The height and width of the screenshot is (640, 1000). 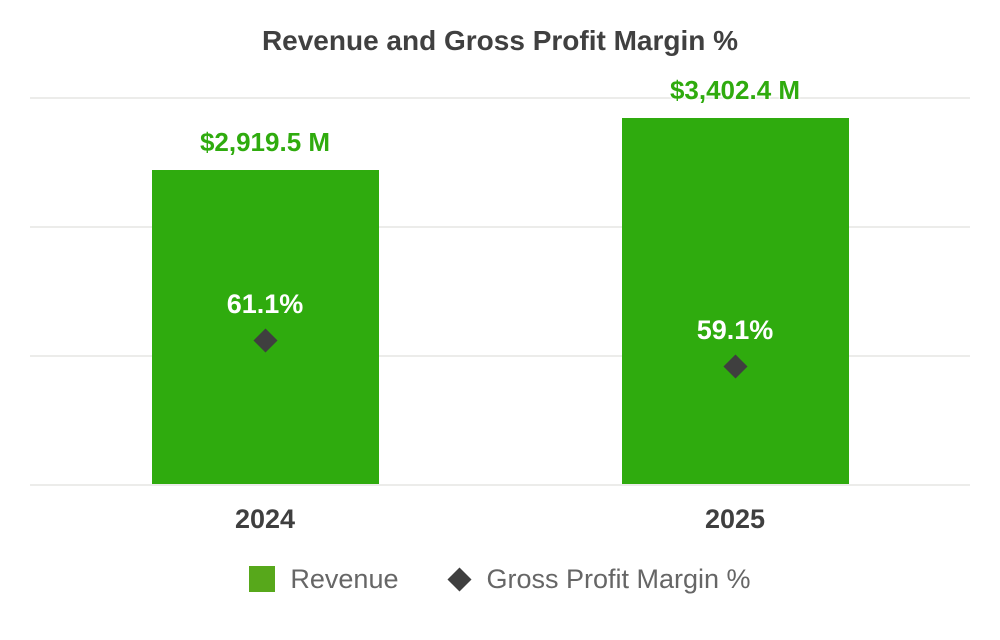 I want to click on legend-label-revenue: Revenue, so click(x=344, y=579).